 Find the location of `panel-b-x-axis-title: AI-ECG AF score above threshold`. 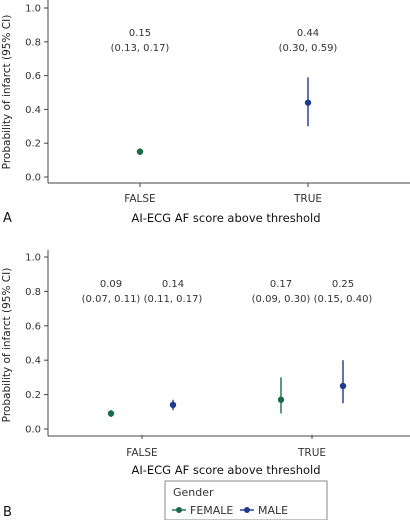

panel-b-x-axis-title: AI-ECG AF score above threshold is located at coordinates (225, 470).